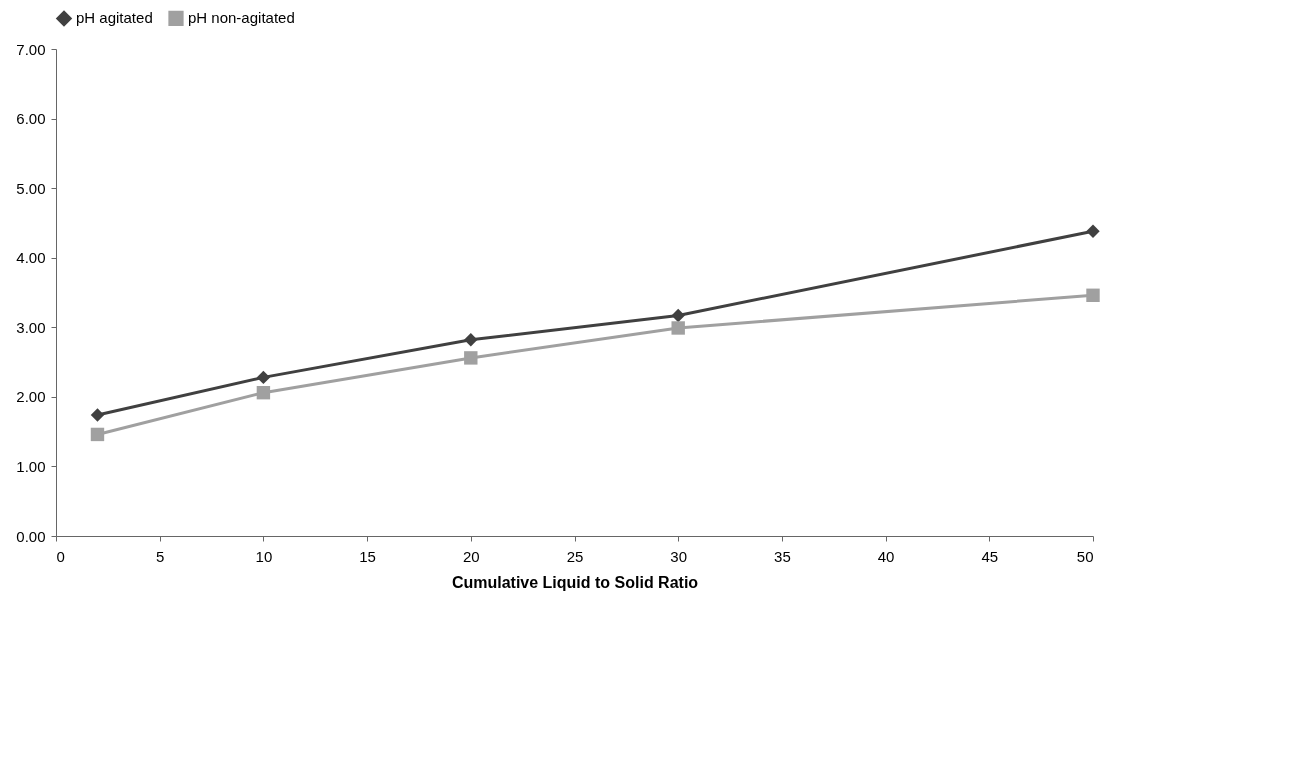  I want to click on x-tick-label: 0, so click(60, 556).